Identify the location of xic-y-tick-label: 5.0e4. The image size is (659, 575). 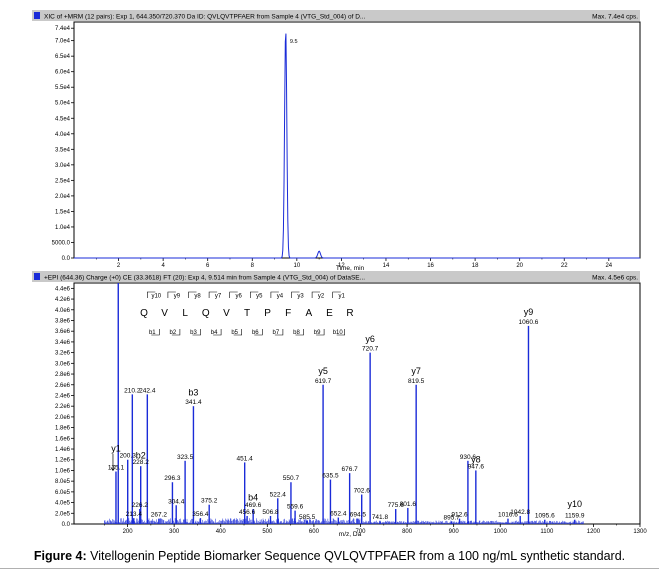
(63, 104).